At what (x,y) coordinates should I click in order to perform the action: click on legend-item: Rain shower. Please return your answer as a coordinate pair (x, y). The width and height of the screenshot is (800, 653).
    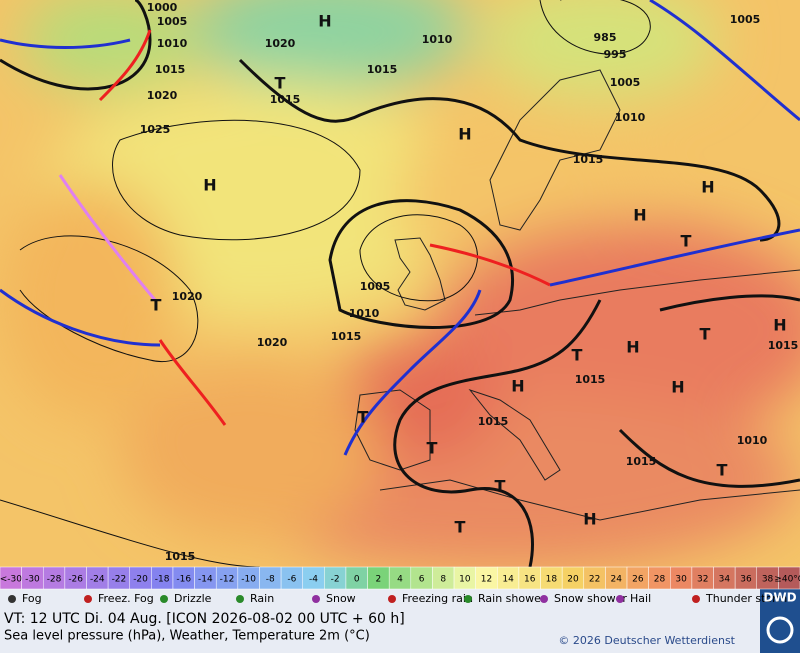
    Looking at the image, I should click on (512, 598).